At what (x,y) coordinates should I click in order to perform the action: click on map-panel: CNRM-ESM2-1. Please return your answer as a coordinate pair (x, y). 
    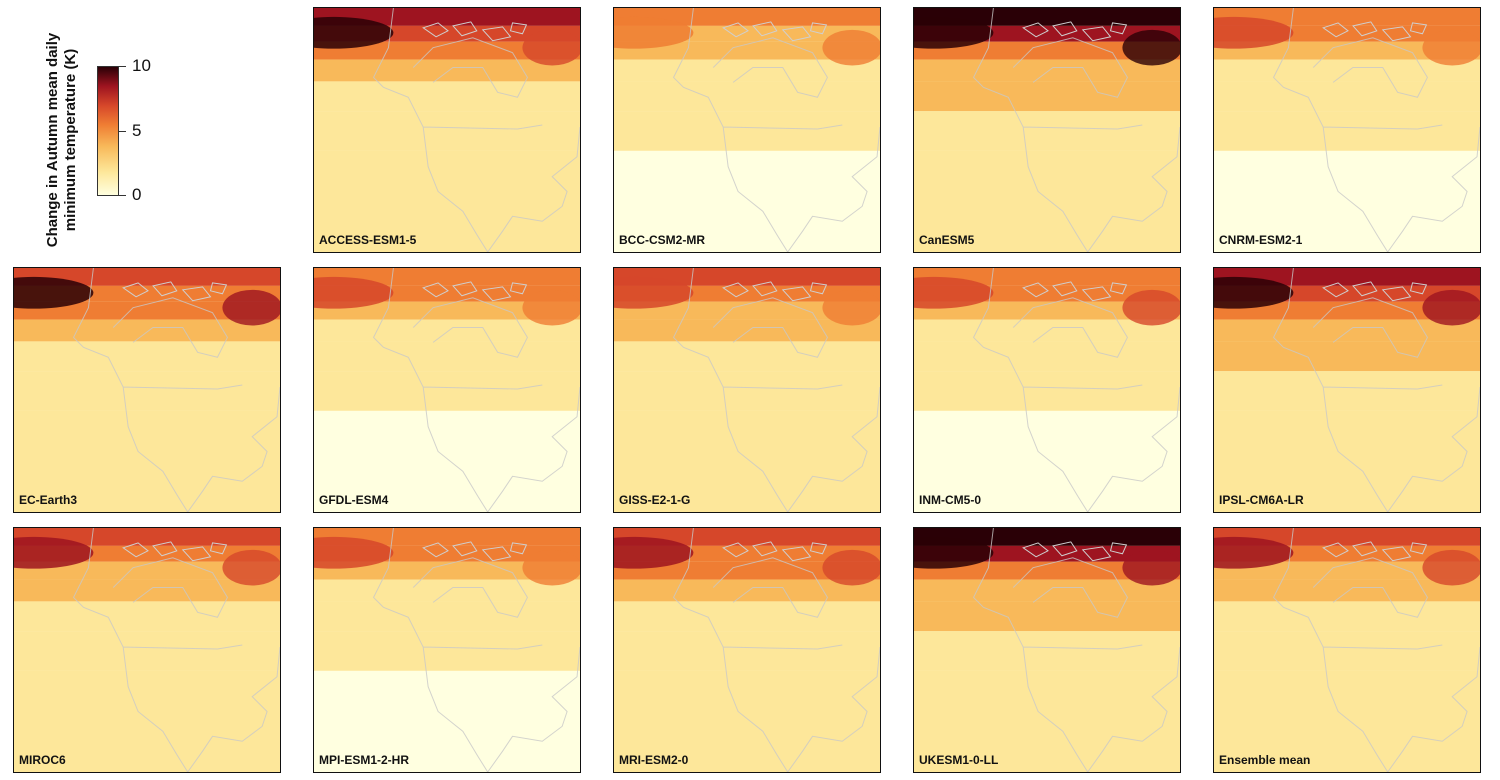
    Looking at the image, I should click on (1347, 130).